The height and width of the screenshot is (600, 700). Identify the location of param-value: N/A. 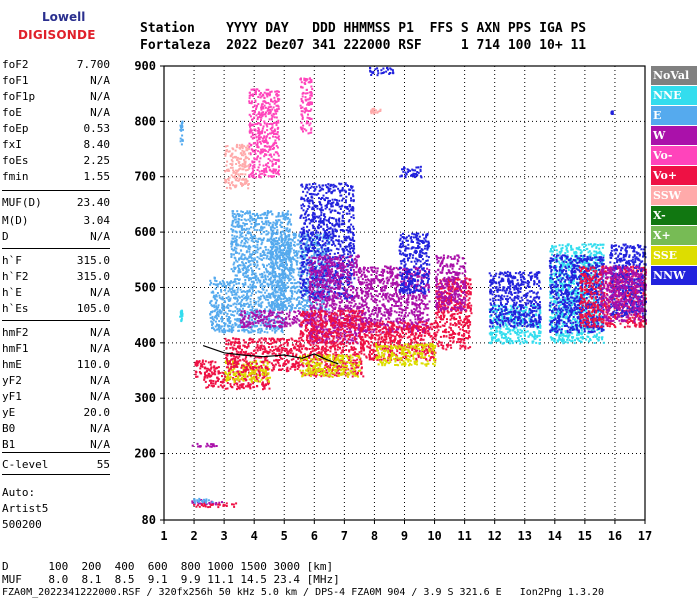
(100, 444).